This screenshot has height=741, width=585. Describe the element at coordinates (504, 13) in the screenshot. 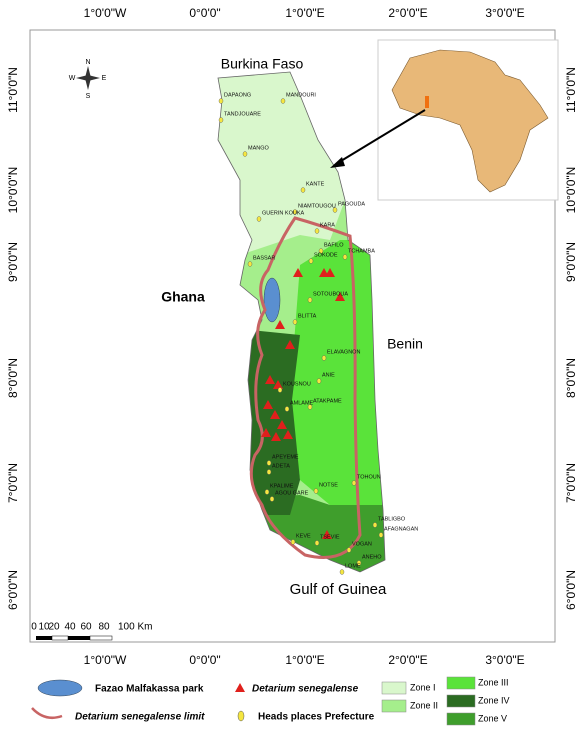

I see `top-axis-label: 3°0'0"E` at that location.